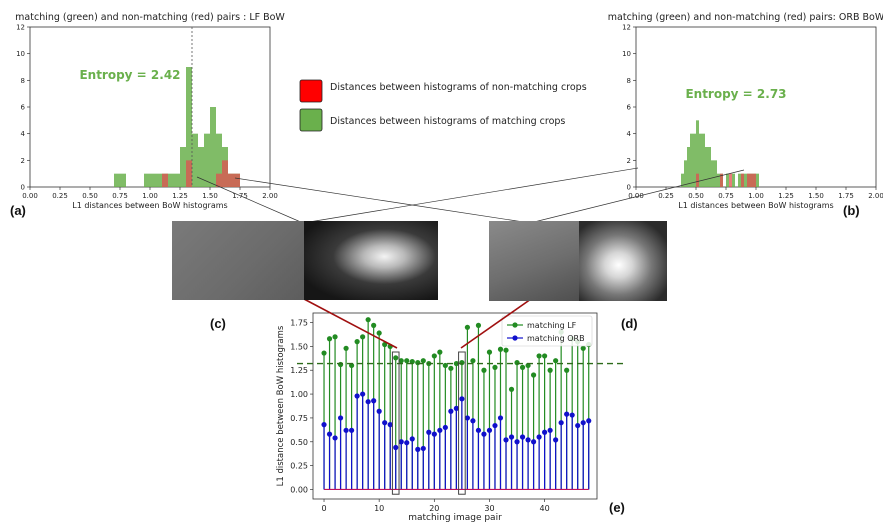 This screenshot has height=522, width=883. What do you see at coordinates (299, 370) in the screenshot?
I see `y-tick-label: 1.25` at bounding box center [299, 370].